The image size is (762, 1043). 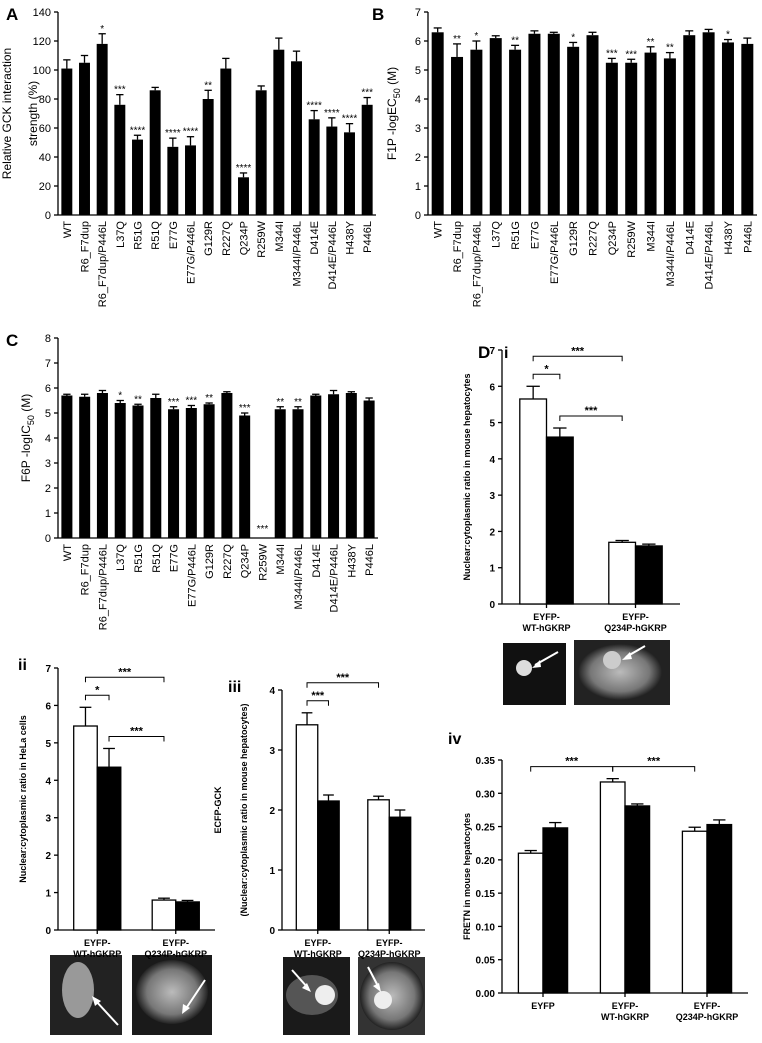 I want to click on y-tick-label: 20, so click(x=45, y=187).